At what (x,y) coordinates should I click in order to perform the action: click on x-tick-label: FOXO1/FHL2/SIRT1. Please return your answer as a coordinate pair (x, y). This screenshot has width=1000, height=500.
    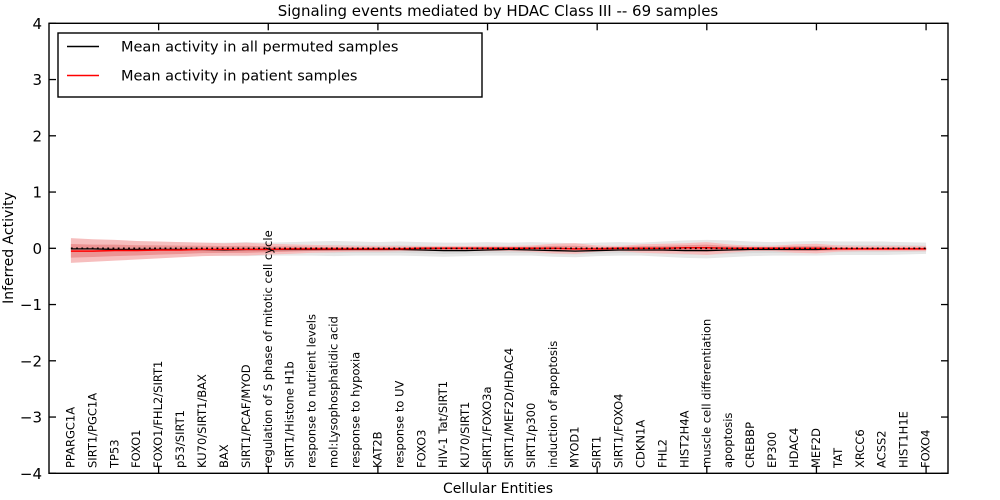
    Looking at the image, I should click on (158, 414).